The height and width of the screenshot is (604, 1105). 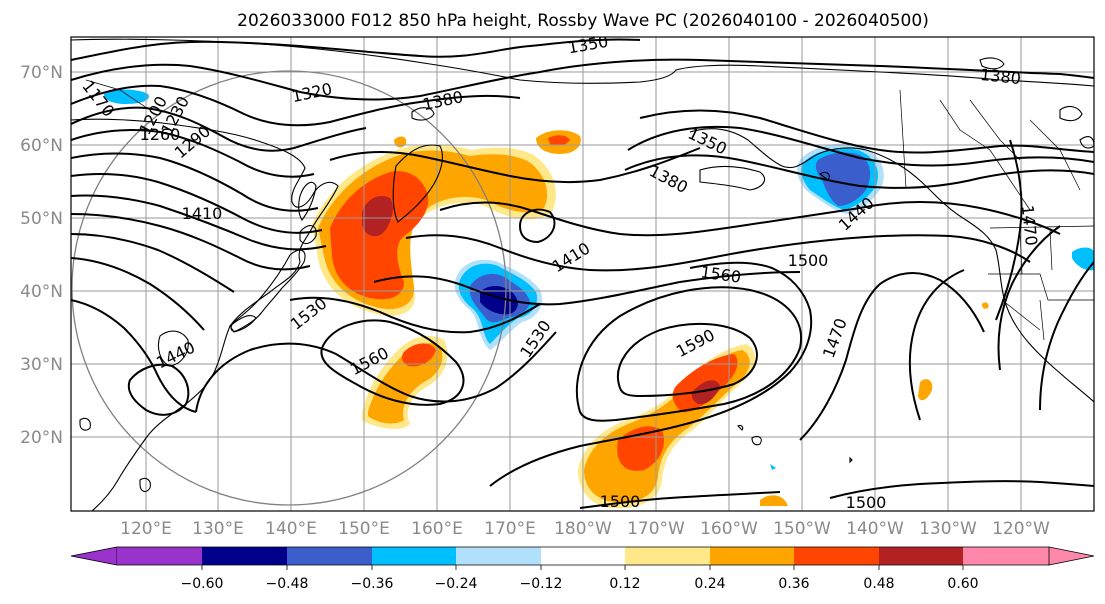 What do you see at coordinates (656, 529) in the screenshot?
I see `lon-label: 170°W` at bounding box center [656, 529].